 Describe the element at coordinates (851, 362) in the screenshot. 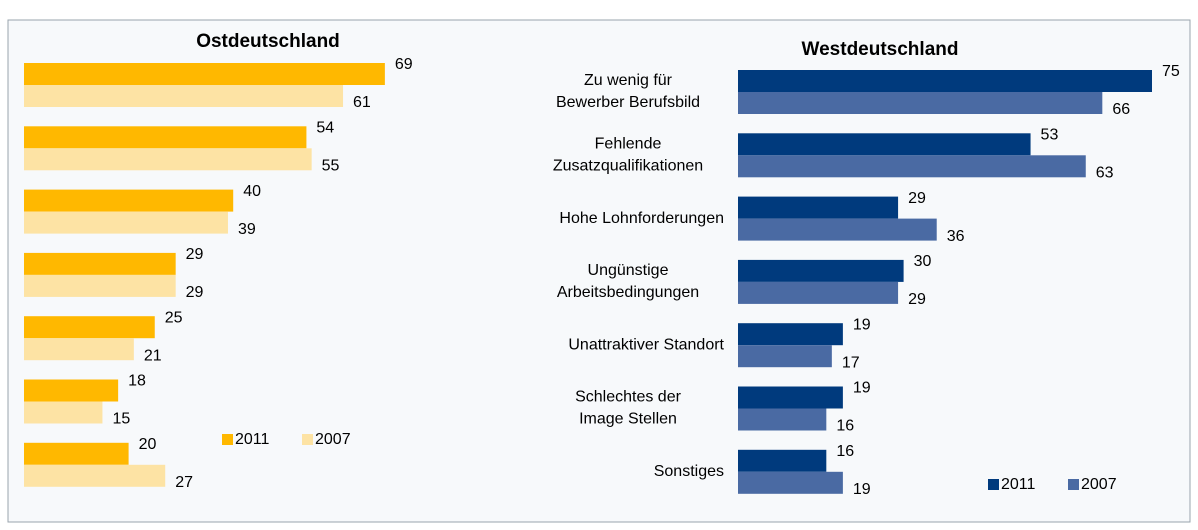

I see `value-label: 17` at that location.